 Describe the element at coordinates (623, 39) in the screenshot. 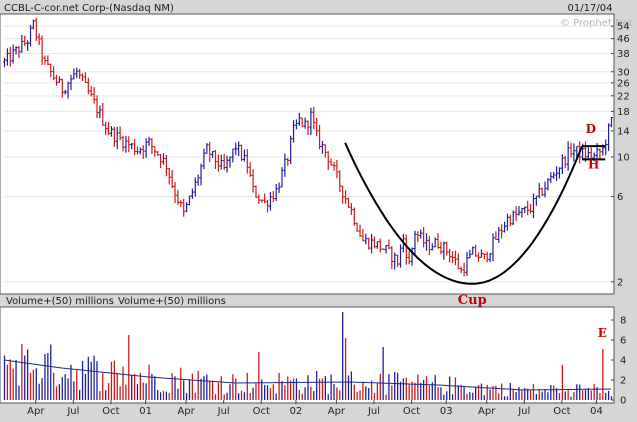

I see `price-tick-label: 46` at that location.